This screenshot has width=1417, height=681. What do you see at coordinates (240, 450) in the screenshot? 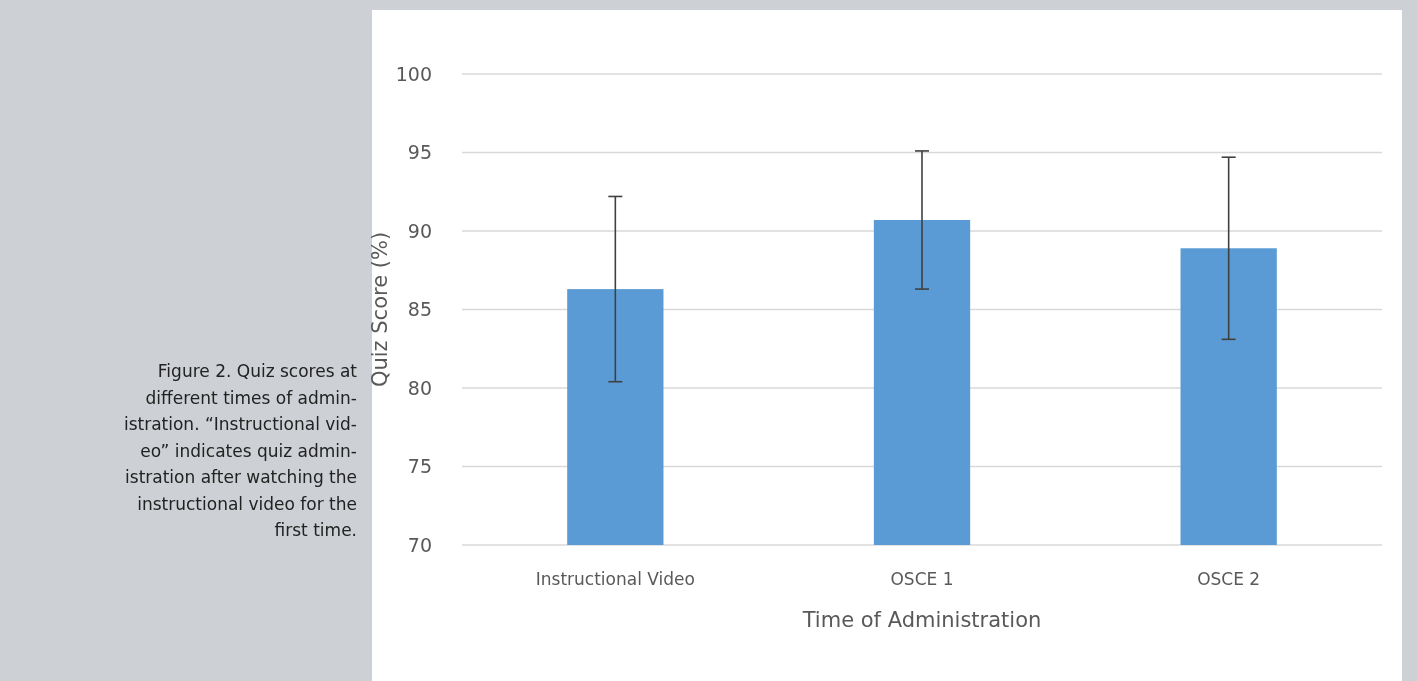
I see `caption: Figure 2. Quiz scores at different times of admin- istration. “Instructional vid- eo” indicates quiz admin- istration after watching the instructional video for the first time.` at bounding box center [240, 450].